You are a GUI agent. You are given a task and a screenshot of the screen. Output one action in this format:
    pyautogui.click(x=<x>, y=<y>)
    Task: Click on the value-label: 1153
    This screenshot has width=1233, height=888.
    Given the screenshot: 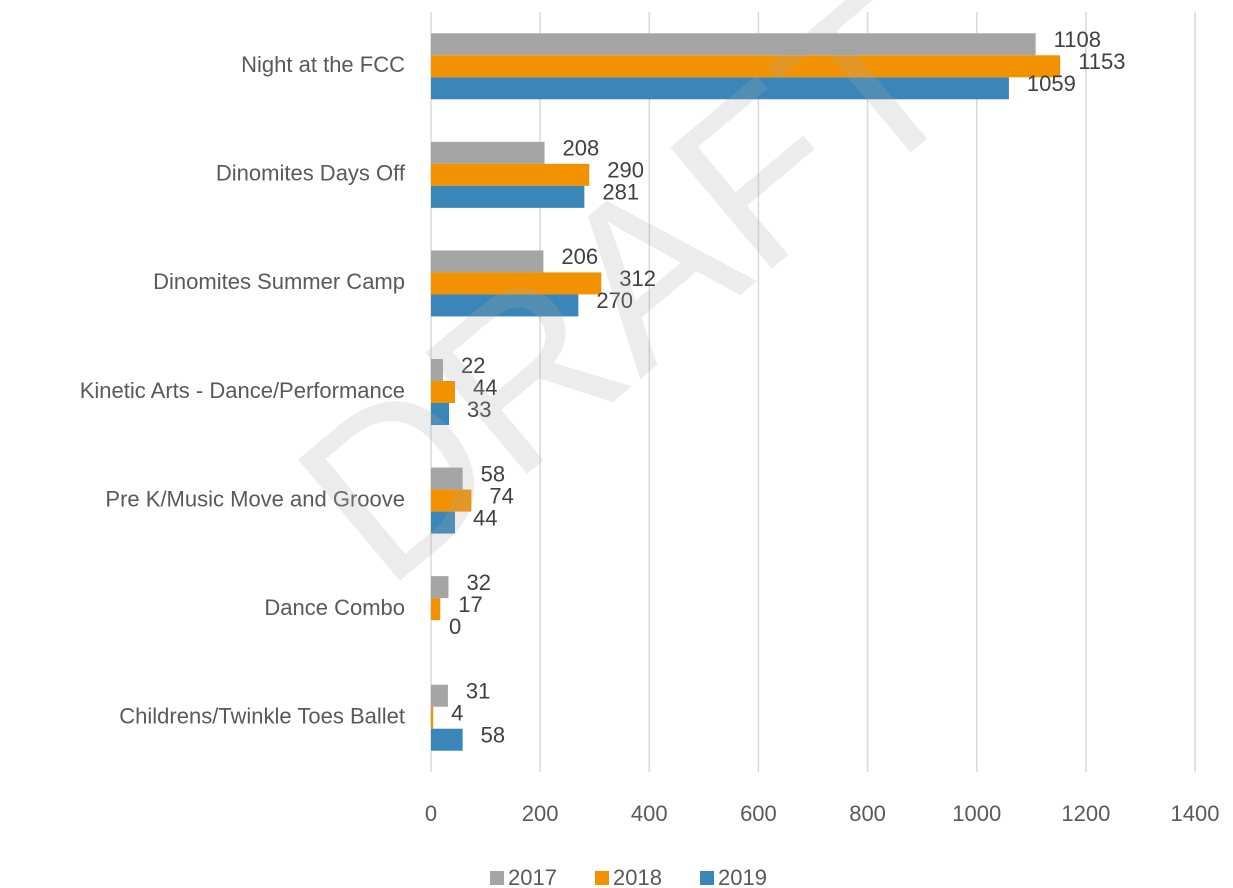 What is the action you would take?
    pyautogui.click(x=1101, y=61)
    